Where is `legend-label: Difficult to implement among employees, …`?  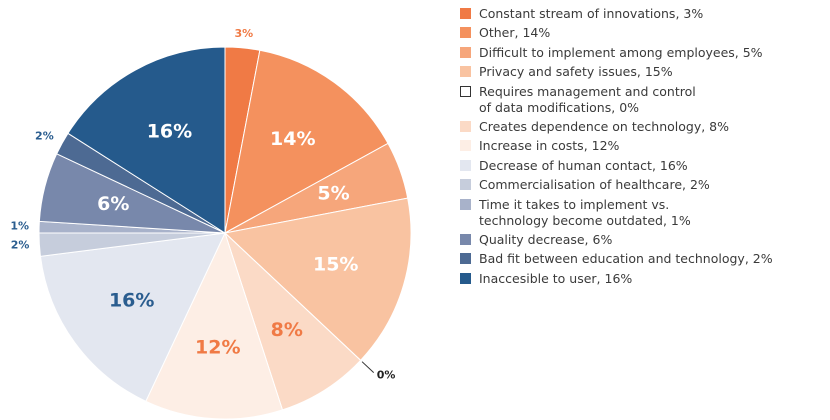 legend-label: Difficult to implement among employees, … is located at coordinates (621, 52).